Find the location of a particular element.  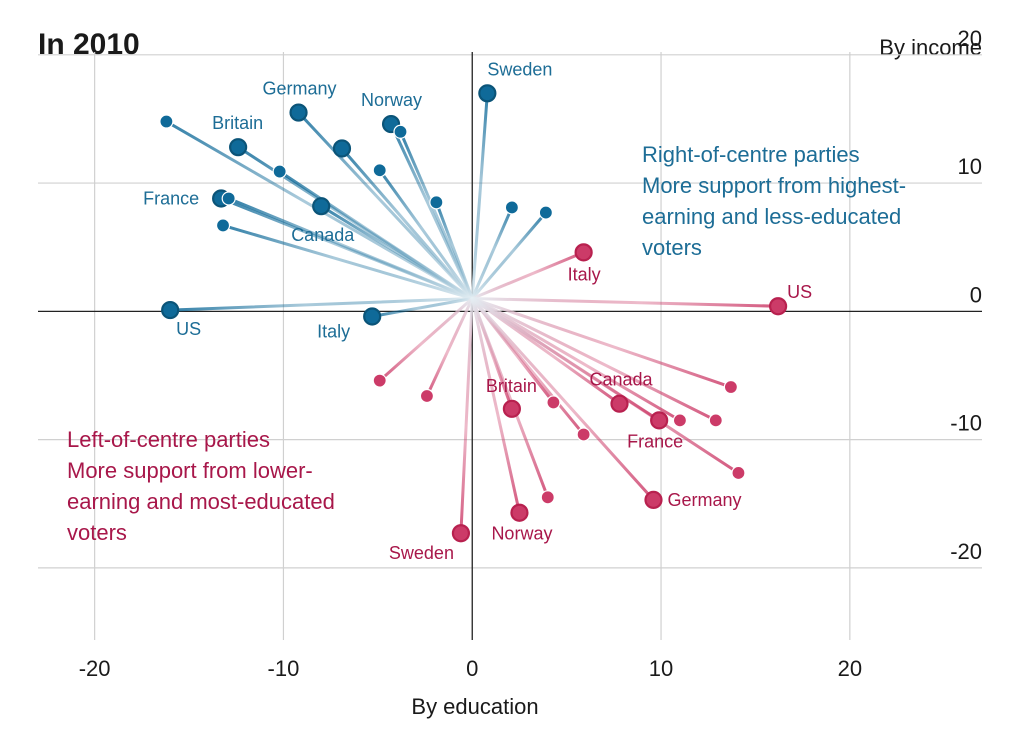

left-country-label-italy: Italy is located at coordinates (584, 274).